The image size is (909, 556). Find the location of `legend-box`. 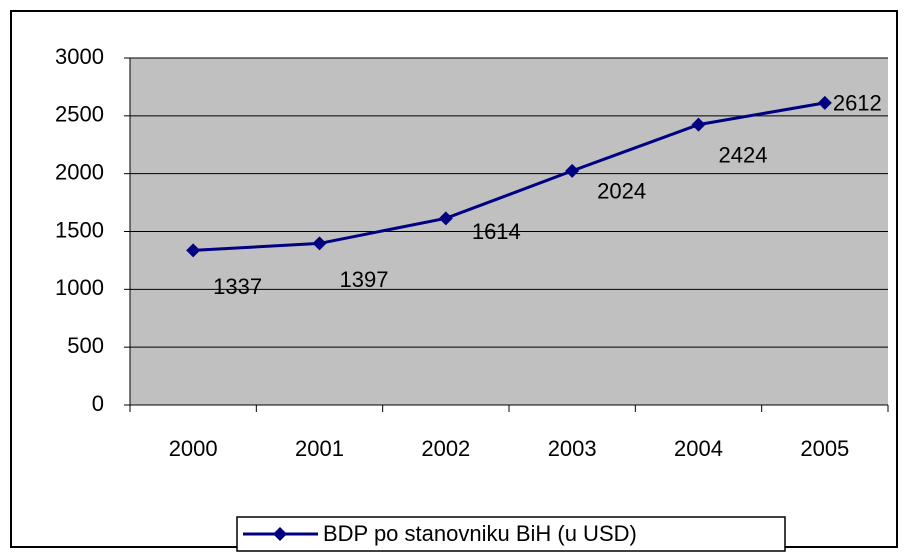

legend-box is located at coordinates (511, 534).